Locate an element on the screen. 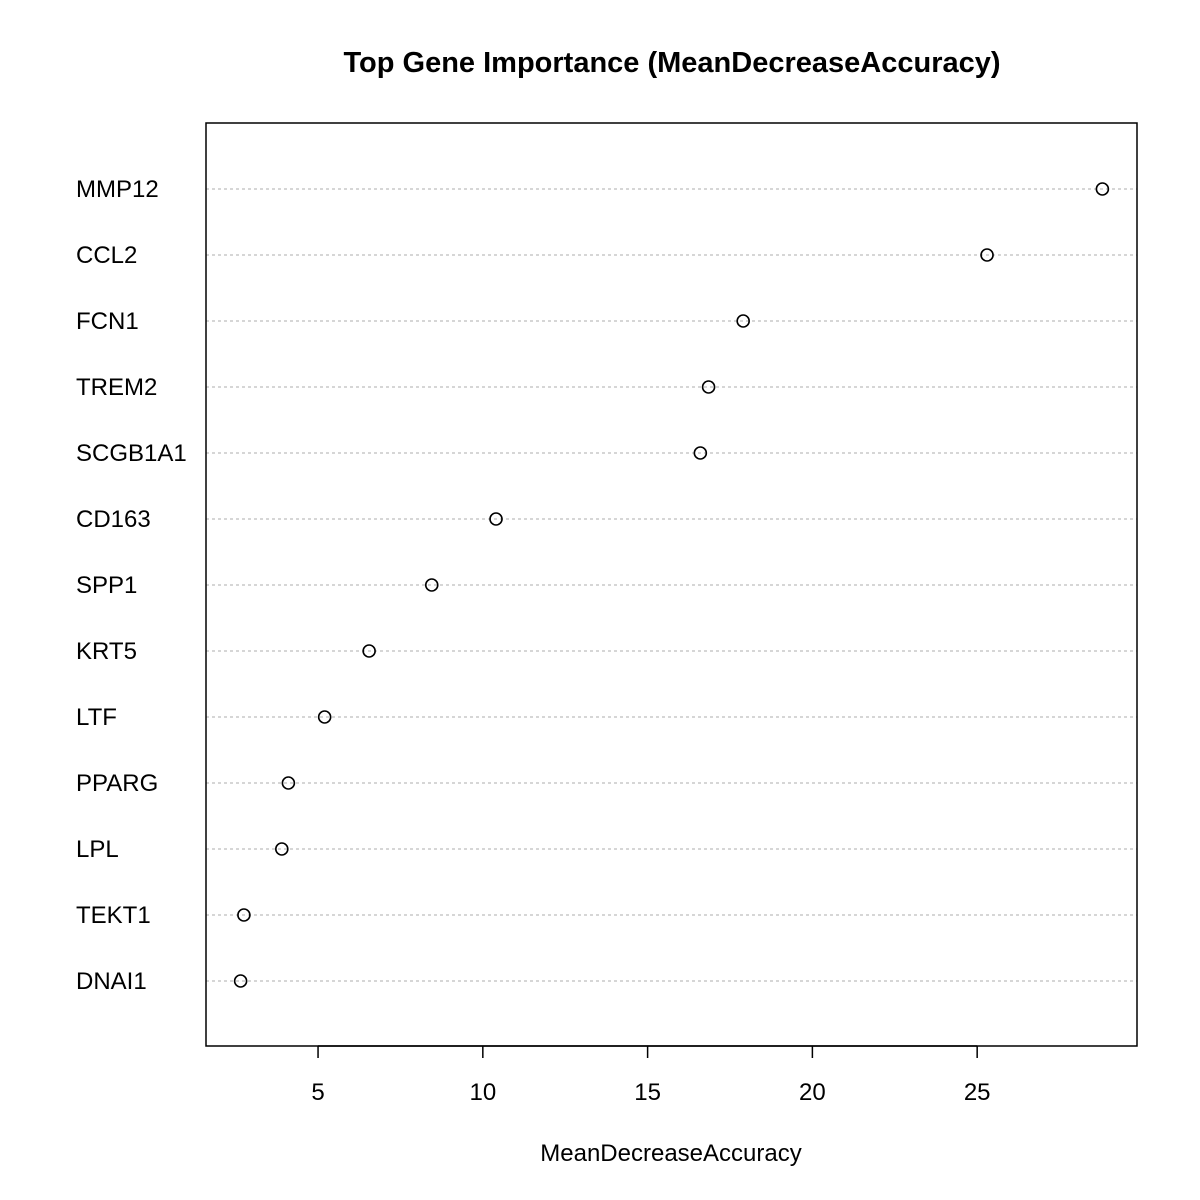  x-axis-label: MeanDecreaseAccuracy is located at coordinates (670, 1153).